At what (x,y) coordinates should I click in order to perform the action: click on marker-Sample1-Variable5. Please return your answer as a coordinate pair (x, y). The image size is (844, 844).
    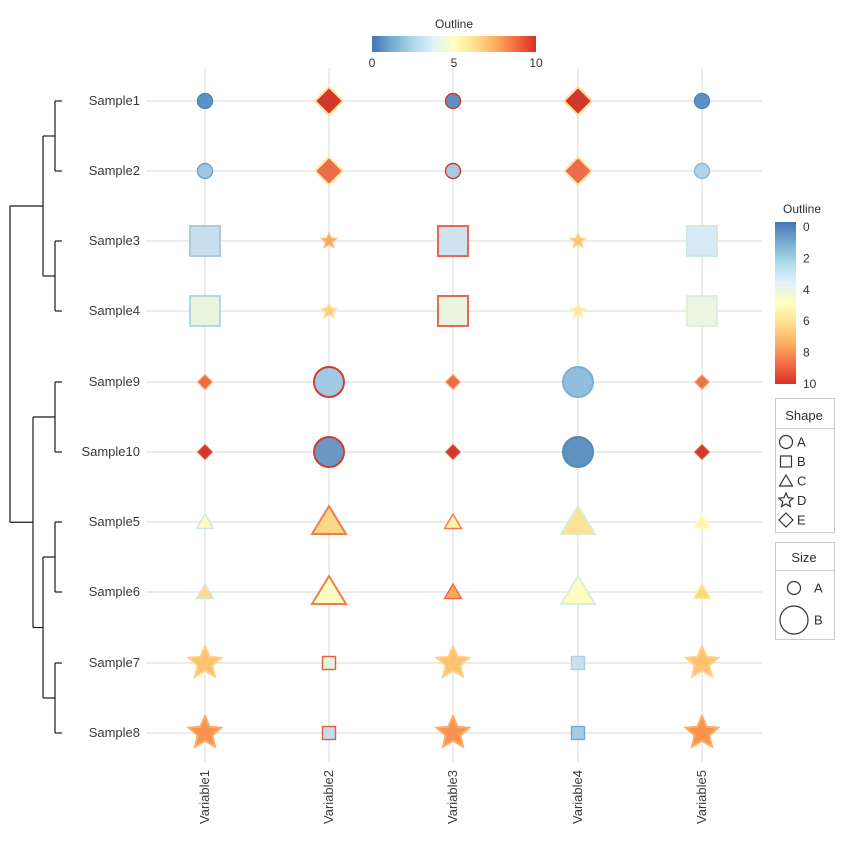
    Looking at the image, I should click on (702, 101).